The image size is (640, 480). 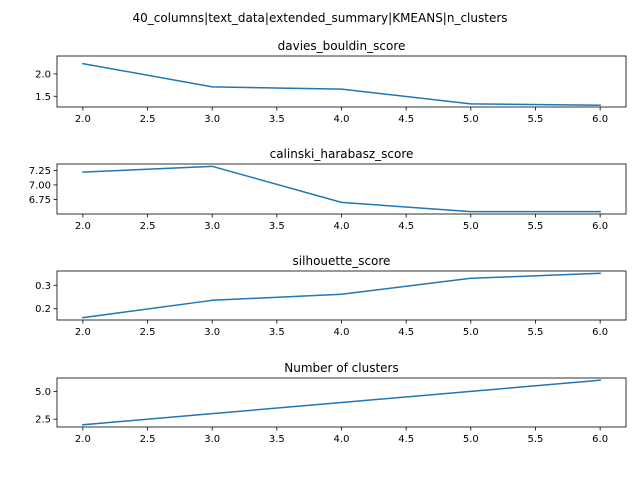 I want to click on y-tick-label: 6.75, so click(x=40, y=200).